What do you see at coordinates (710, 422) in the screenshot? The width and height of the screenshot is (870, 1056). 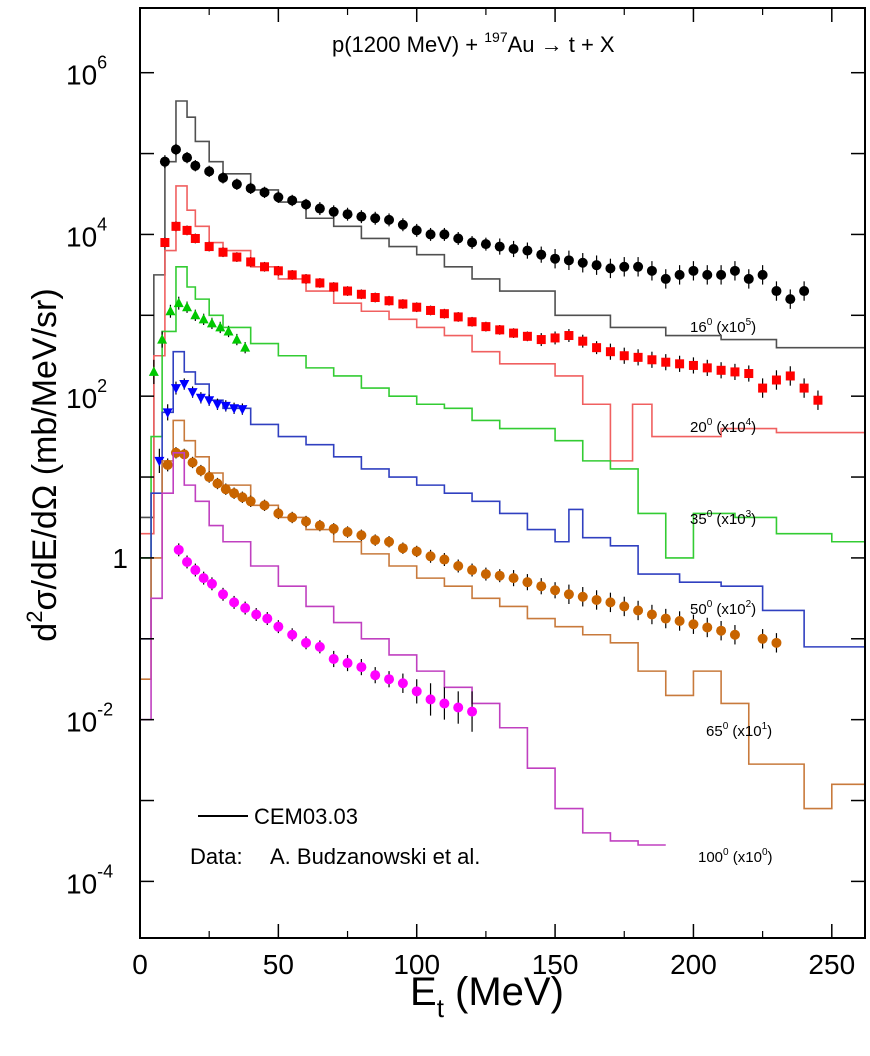 I see `series-label-deg-1: 0` at bounding box center [710, 422].